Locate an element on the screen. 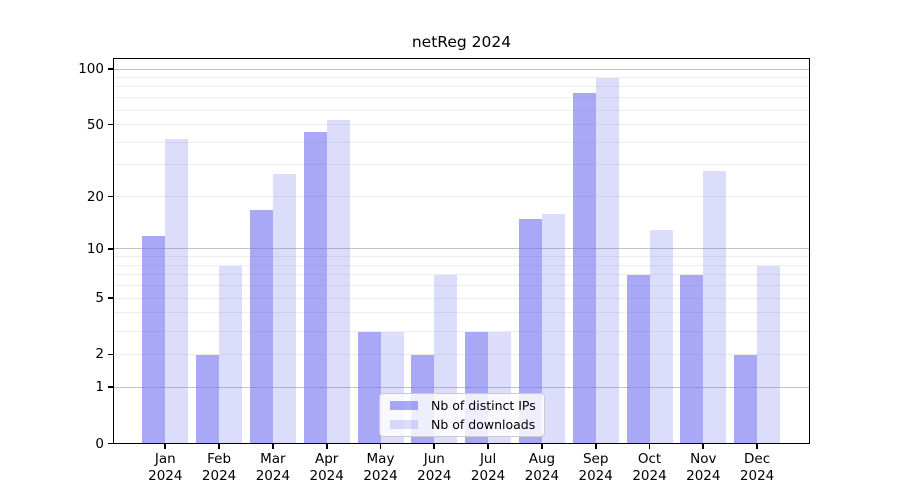 The image size is (900, 500). x-tick-label-jan: Jan 2024 is located at coordinates (165, 467).